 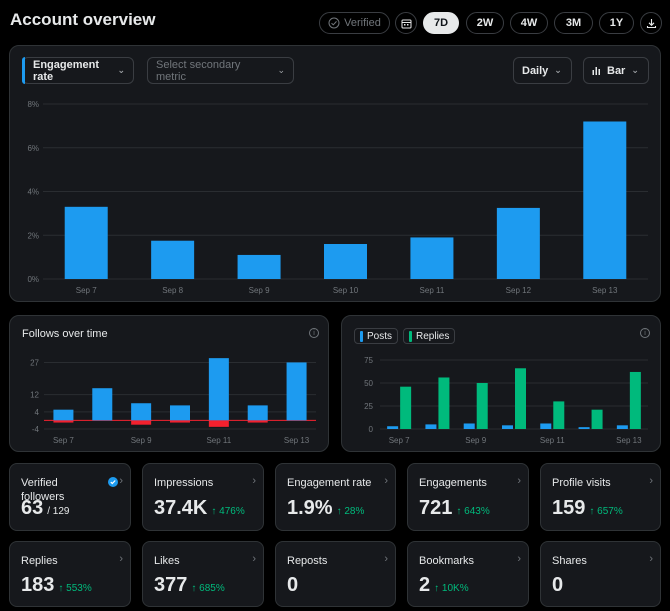 I want to click on page-title: Account overview, so click(x=83, y=19).